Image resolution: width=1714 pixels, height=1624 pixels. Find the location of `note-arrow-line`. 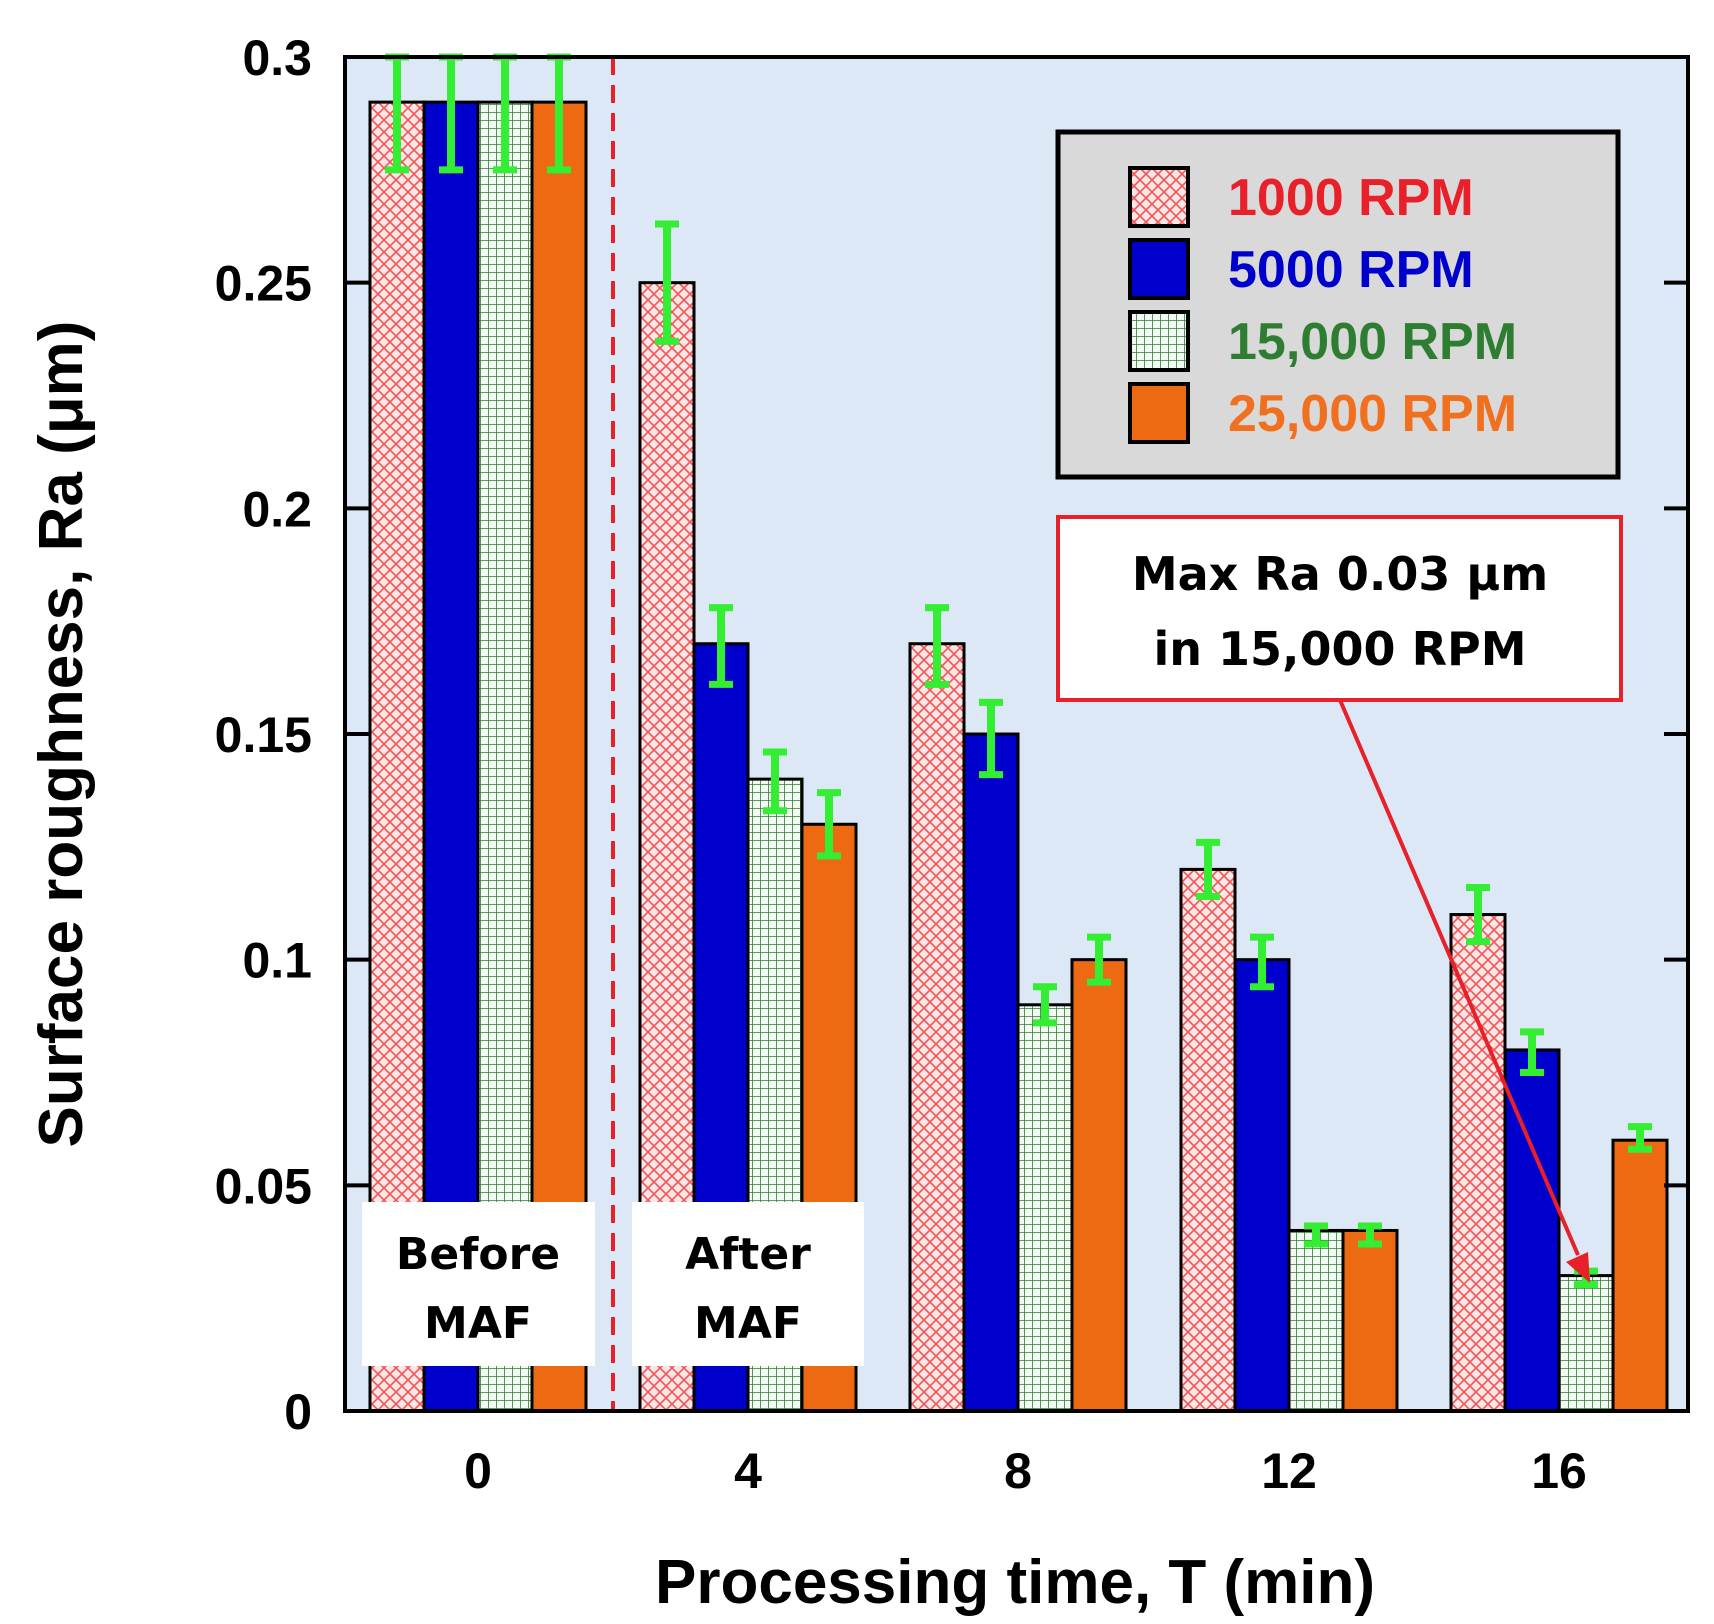

note-arrow-line is located at coordinates (1459, 977).